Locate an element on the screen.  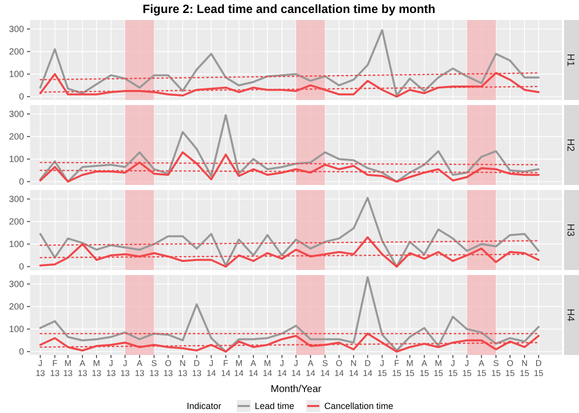
x-tick-label: O 14 is located at coordinates (339, 368).